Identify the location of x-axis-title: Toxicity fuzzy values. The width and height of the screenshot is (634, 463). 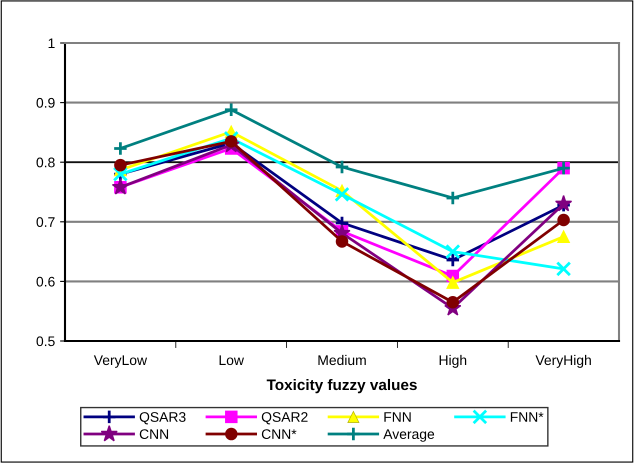
(341, 386).